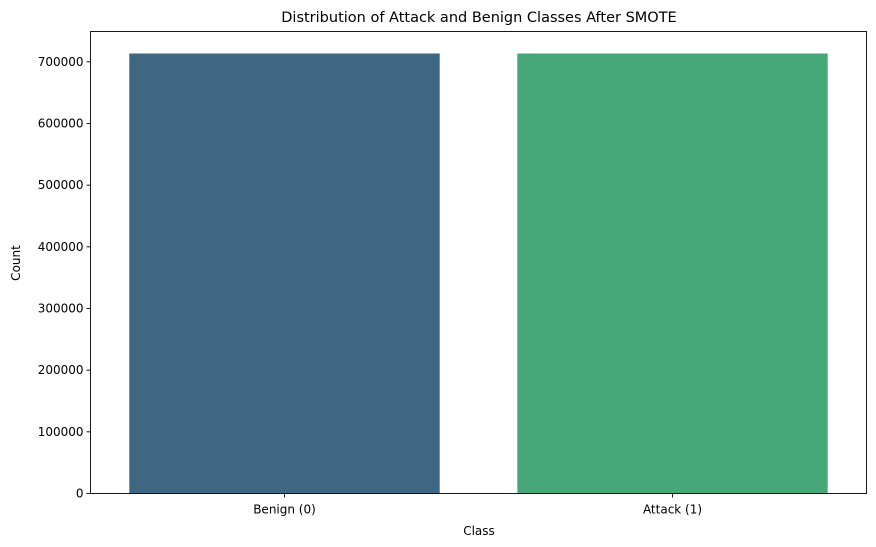 The width and height of the screenshot is (876, 547). Describe the element at coordinates (61, 432) in the screenshot. I see `y-tick-label: 100000` at that location.